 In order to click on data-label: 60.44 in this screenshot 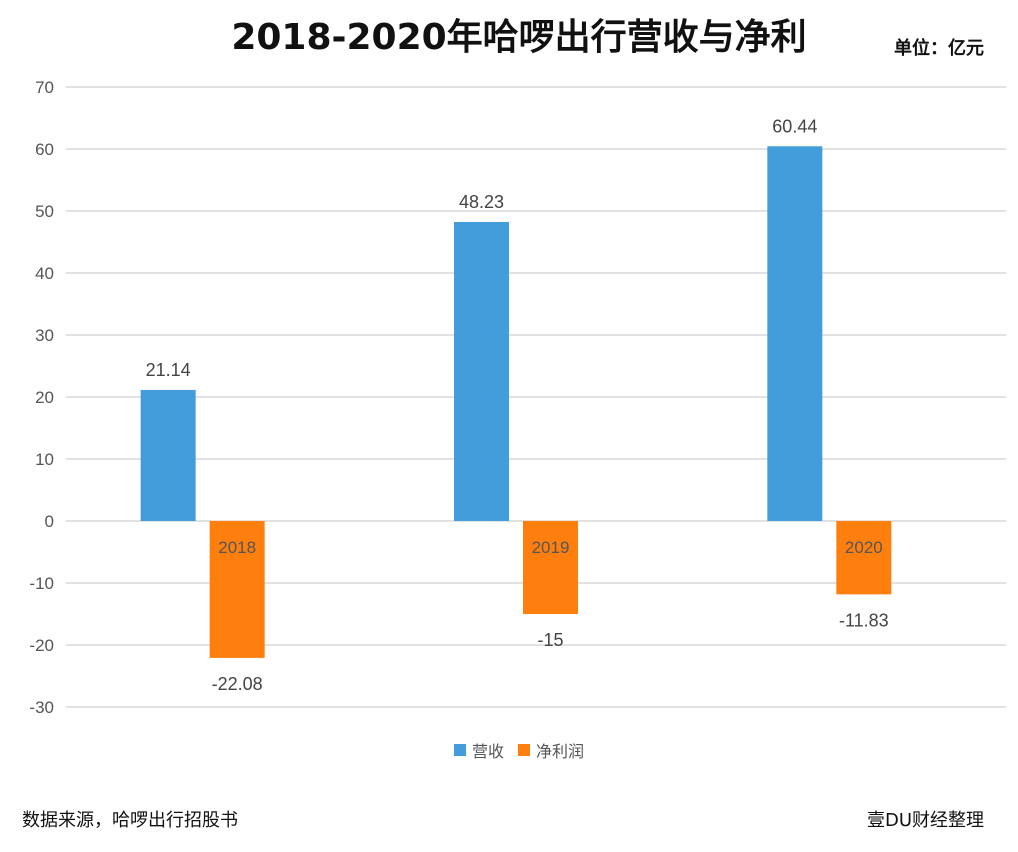, I will do `click(794, 126)`.